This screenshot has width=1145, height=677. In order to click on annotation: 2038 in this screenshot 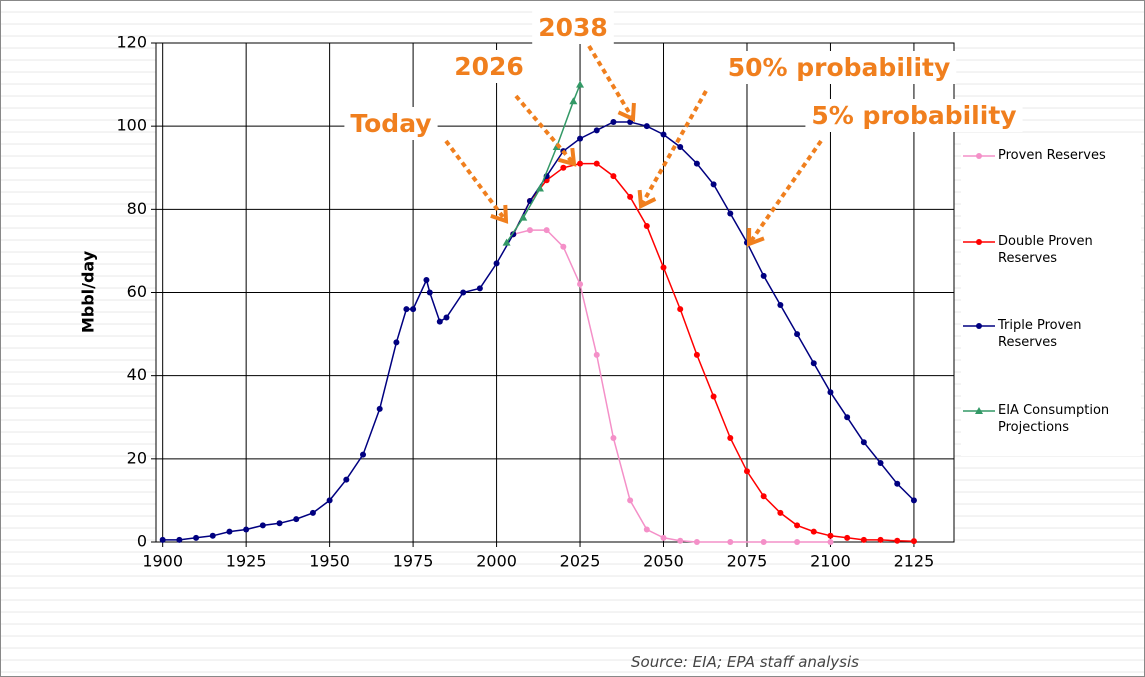, I will do `click(573, 27)`.